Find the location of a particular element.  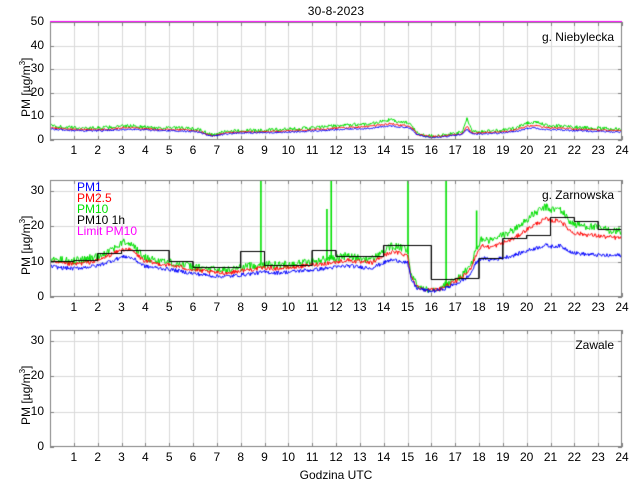

panel-3-xtick-21: 21 is located at coordinates (550, 457).